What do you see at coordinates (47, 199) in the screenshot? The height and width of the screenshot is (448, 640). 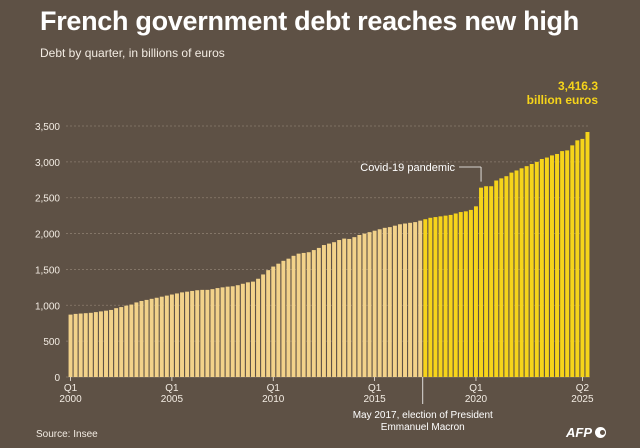 I see `y-tick-label: 2,500` at bounding box center [47, 199].